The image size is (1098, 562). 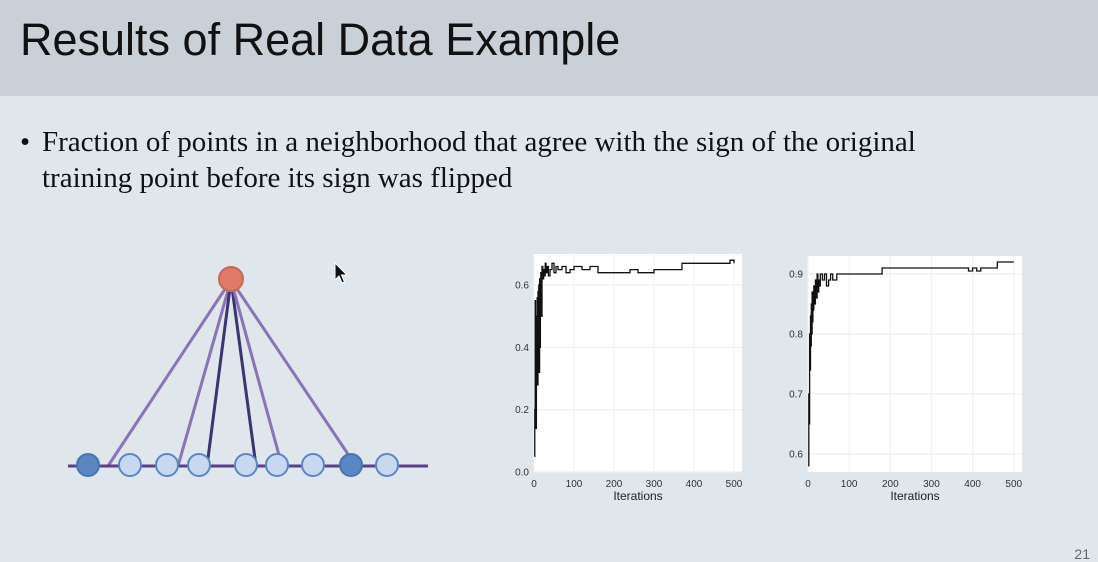 I want to click on y-tick-label: 0.2, so click(x=522, y=410).